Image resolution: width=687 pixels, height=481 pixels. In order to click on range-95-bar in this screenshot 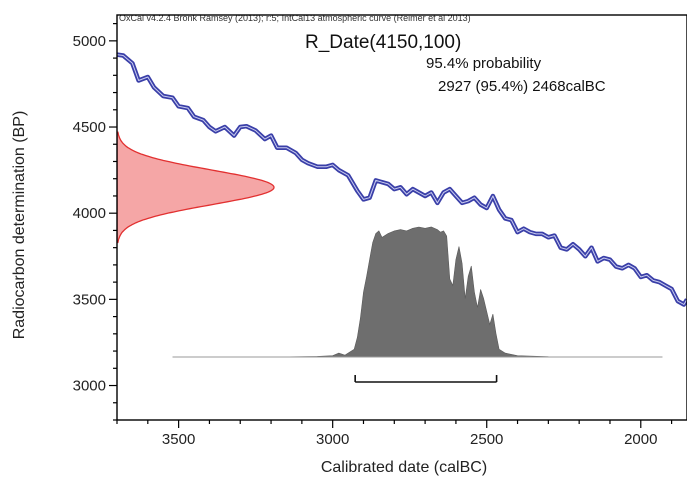, I will do `click(426, 379)`.